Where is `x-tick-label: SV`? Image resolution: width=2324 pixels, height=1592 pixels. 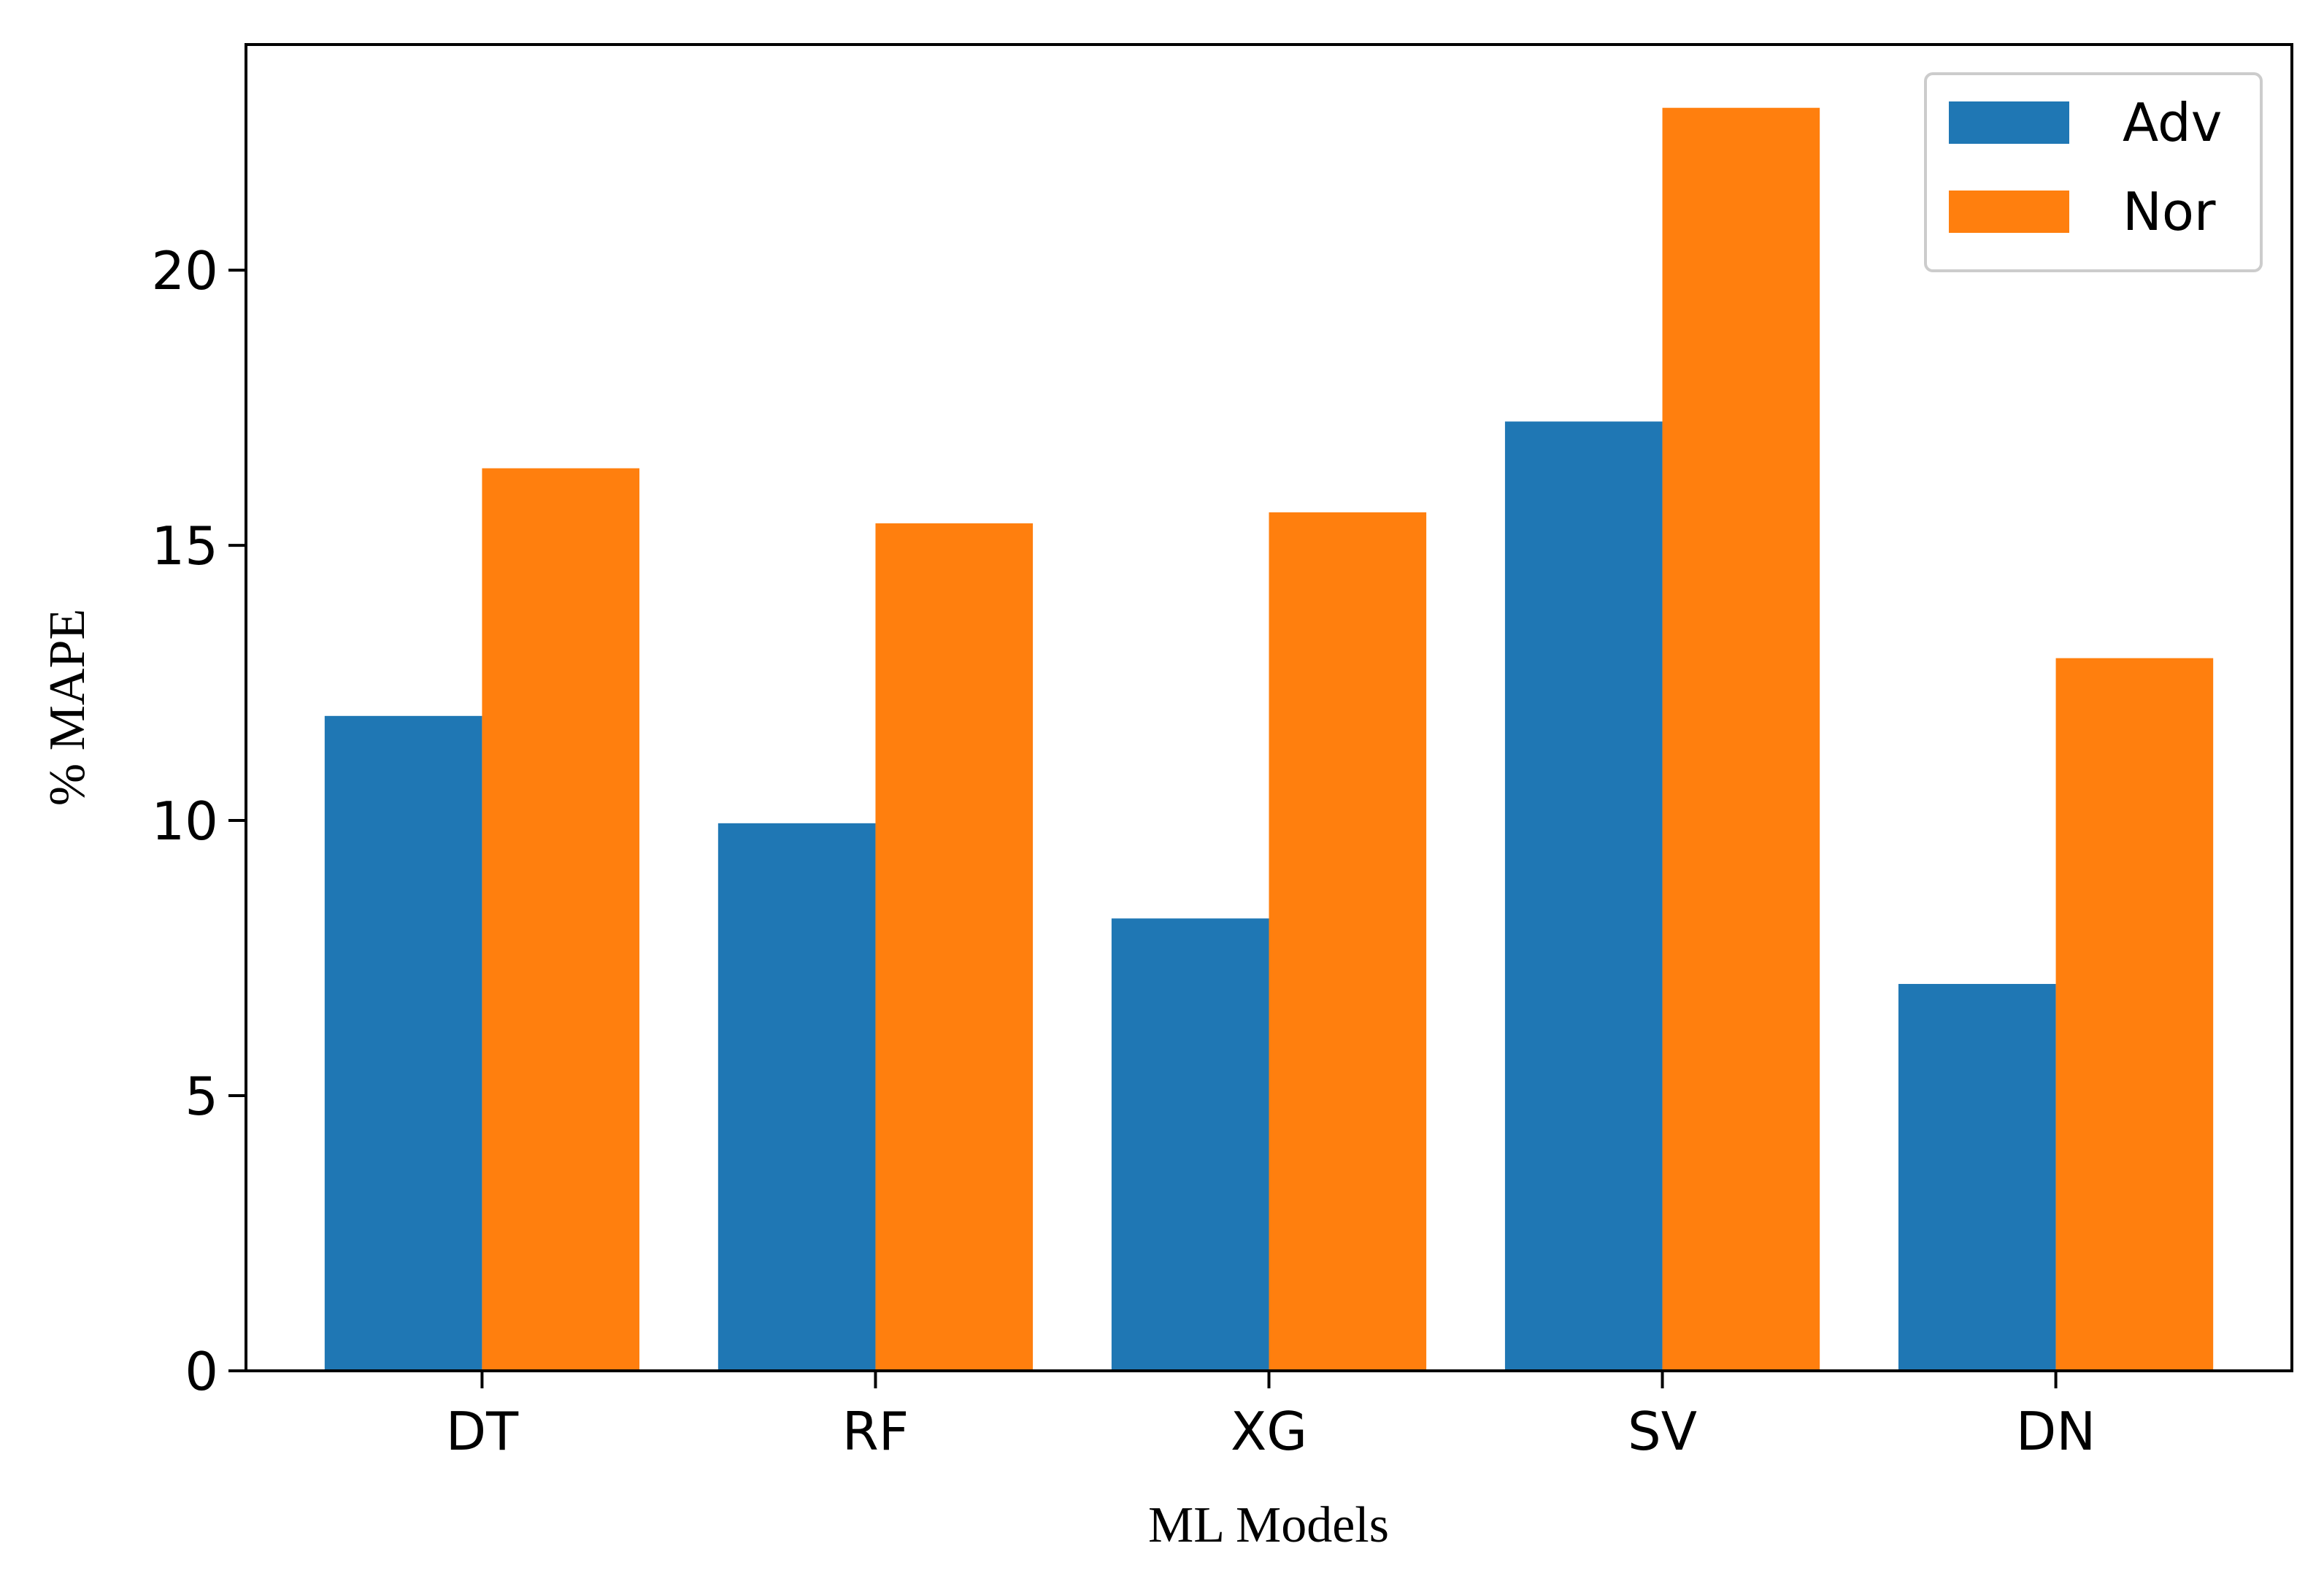
x-tick-label: SV is located at coordinates (1662, 1431).